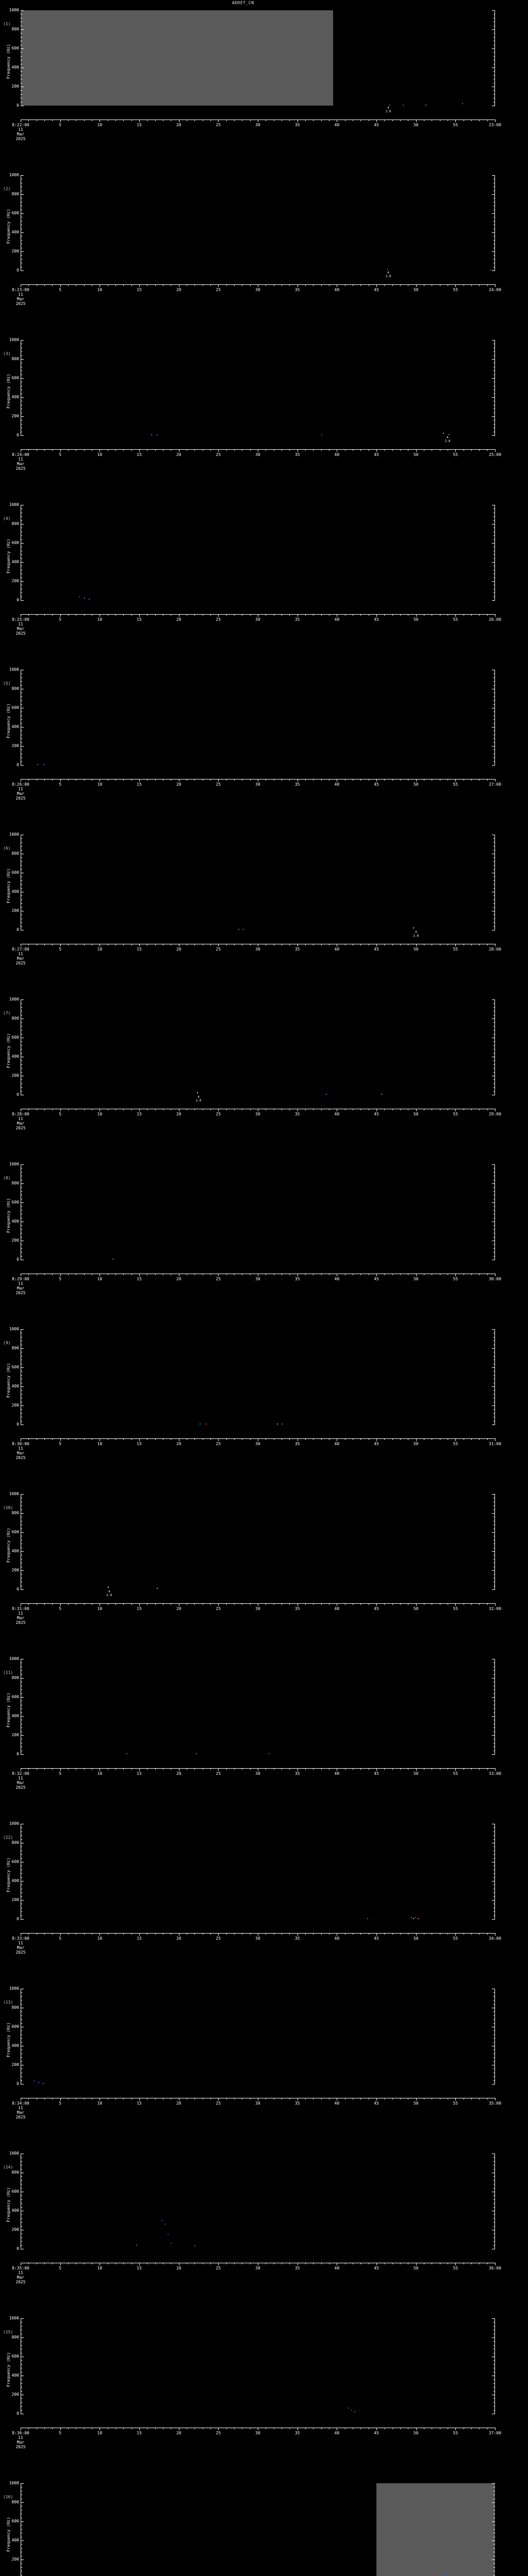  Describe the element at coordinates (20, 1773) in the screenshot. I see `x-axis-start-label: 8:32:00` at that location.